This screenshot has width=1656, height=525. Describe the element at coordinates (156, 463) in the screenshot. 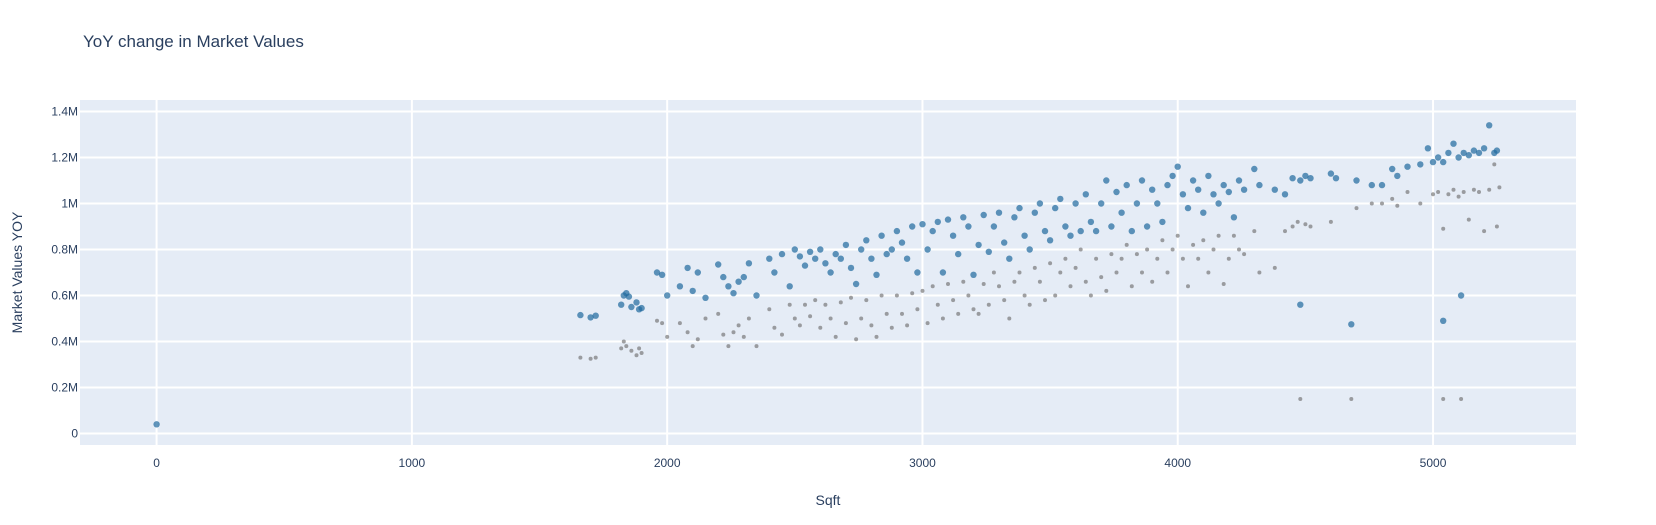

I see `x-tick-label: 0` at that location.